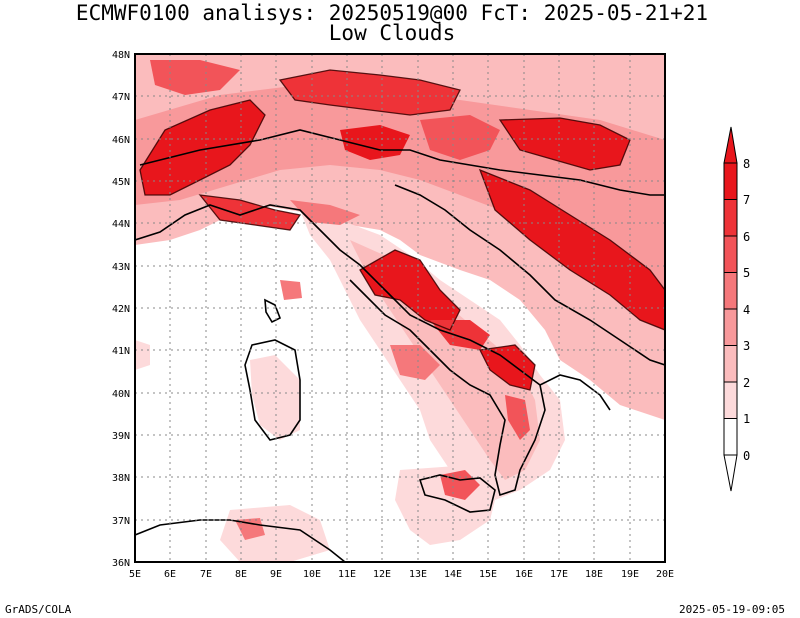 The image size is (800, 618). I want to click on lon-label-14e: 14E, so click(453, 574).